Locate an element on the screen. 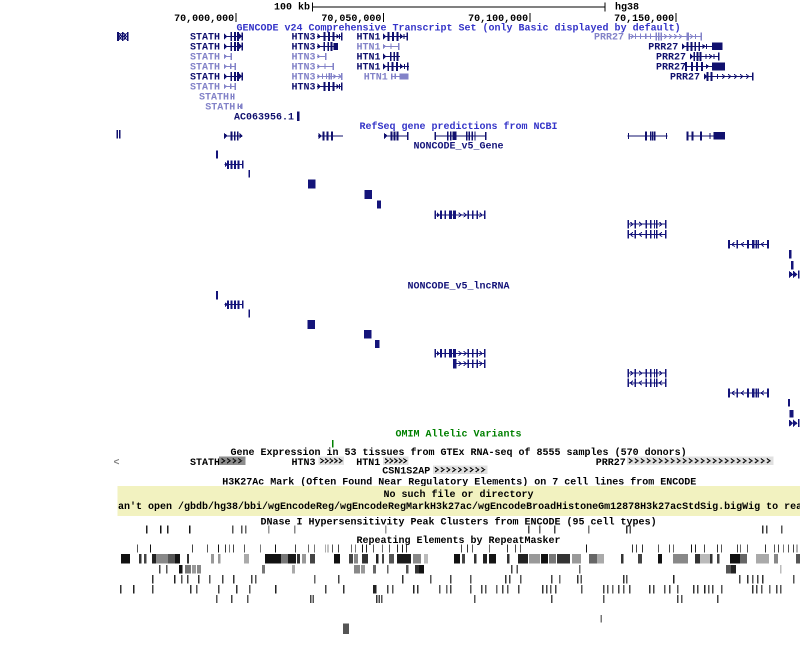  svg-text: 70,150,000 is located at coordinates (644, 19).